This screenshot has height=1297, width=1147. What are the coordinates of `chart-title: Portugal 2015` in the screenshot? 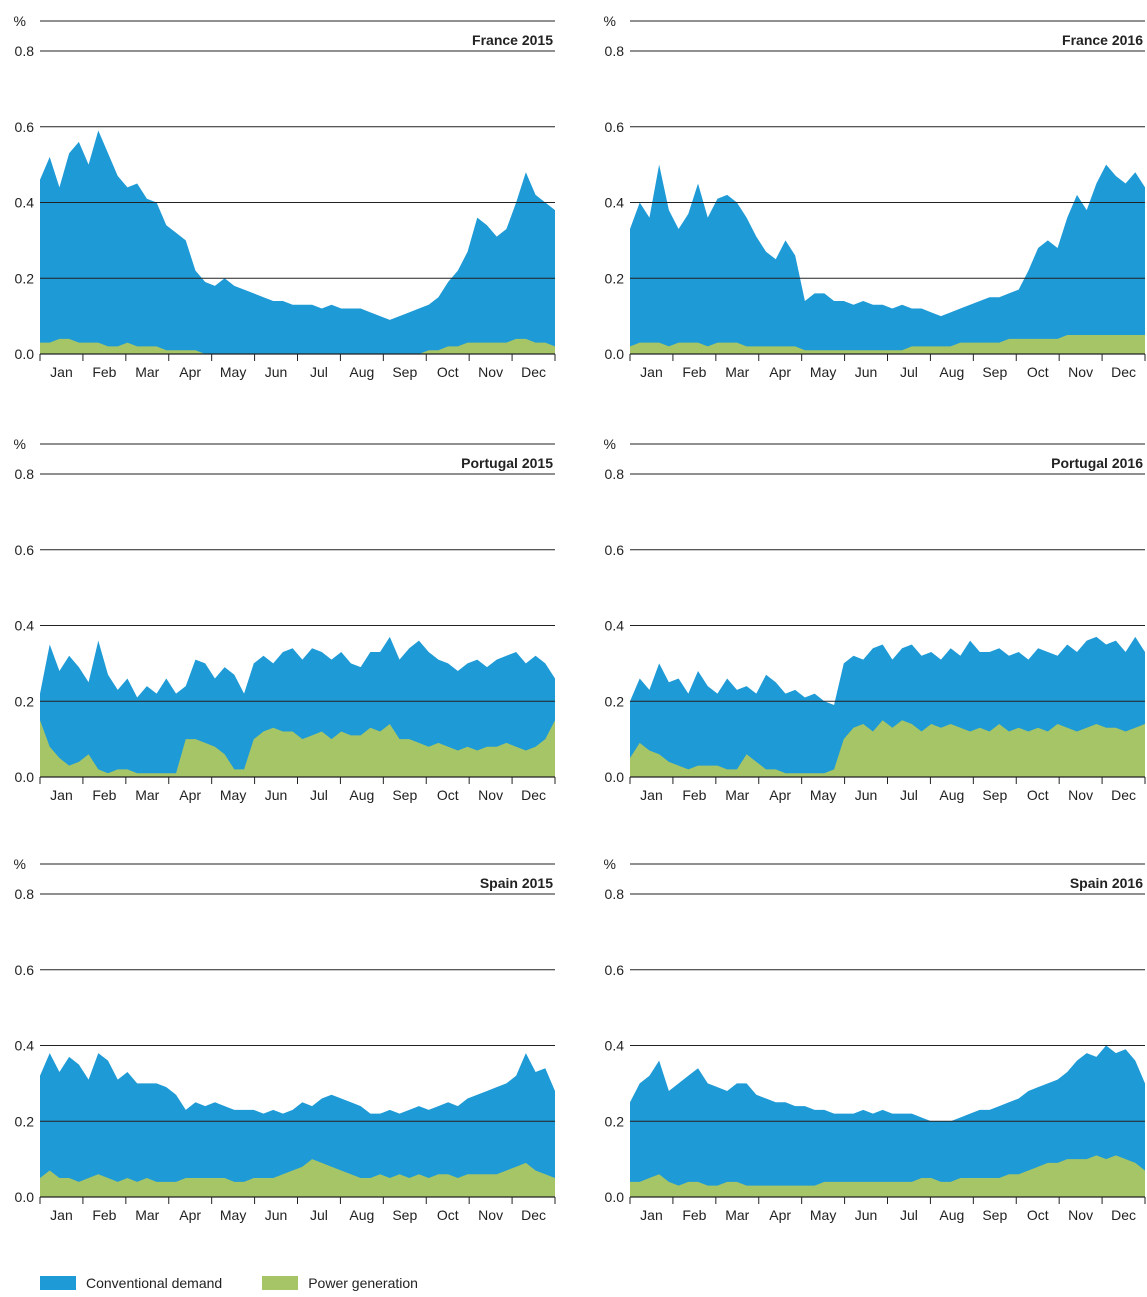 It's located at (507, 463).